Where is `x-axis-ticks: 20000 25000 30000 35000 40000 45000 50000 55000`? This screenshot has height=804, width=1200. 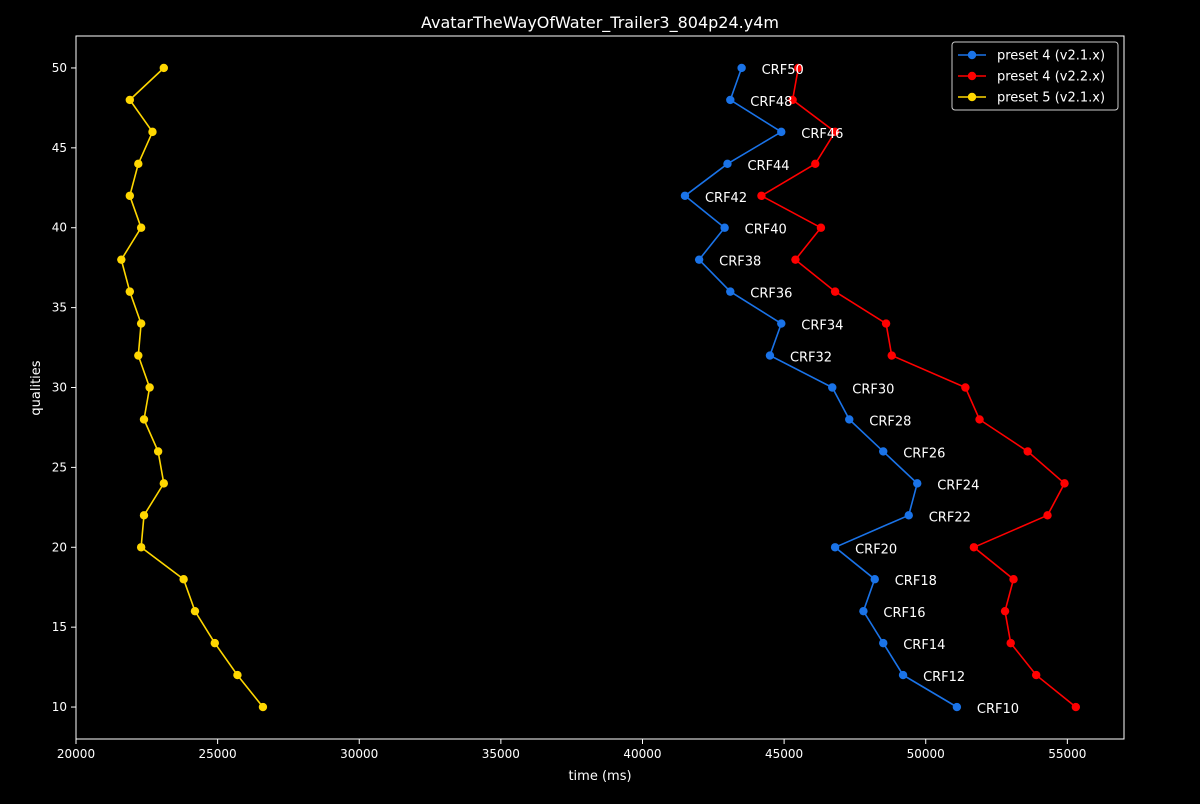 x-axis-ticks: 20000 25000 30000 35000 40000 45000 50000 55000 is located at coordinates (571, 750).